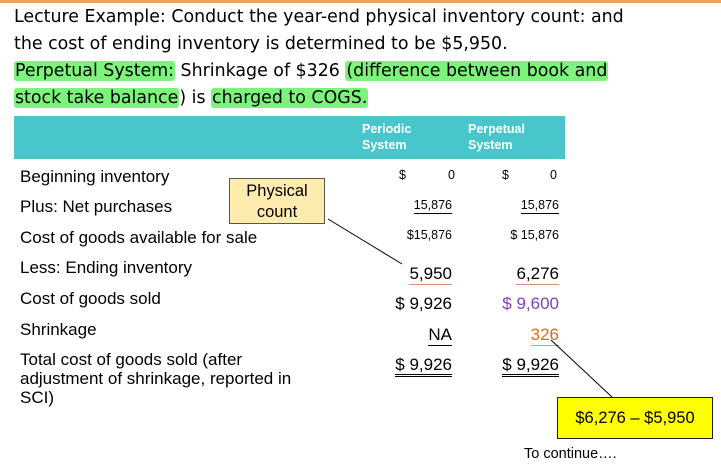  I want to click on heading-line-4: stock take balance) is charged to COGS., so click(364, 98).